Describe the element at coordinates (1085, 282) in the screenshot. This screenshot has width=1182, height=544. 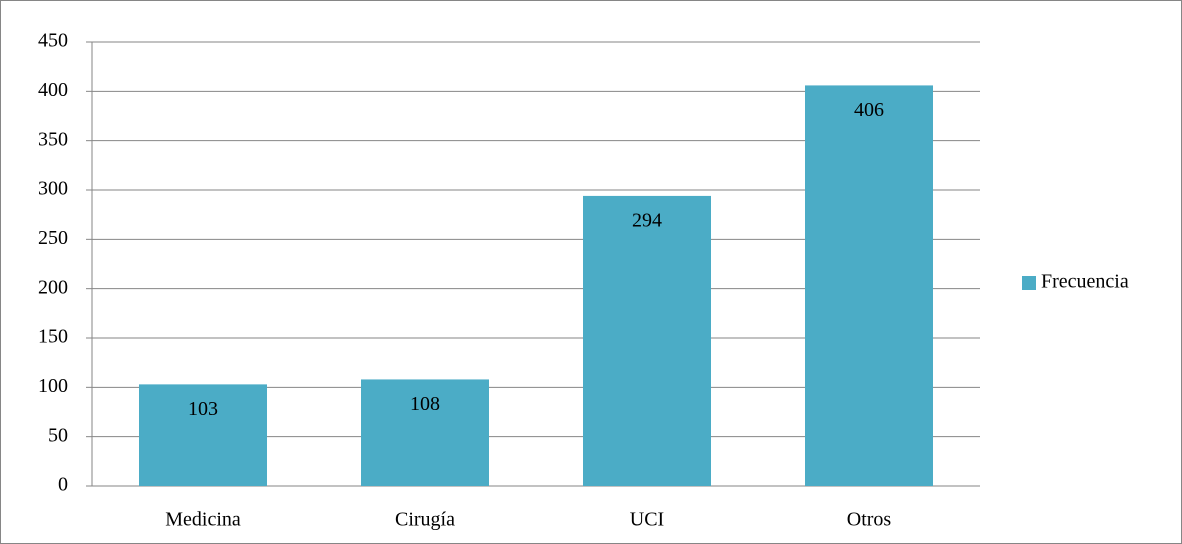
I see `legend-label: Frecuencia` at that location.